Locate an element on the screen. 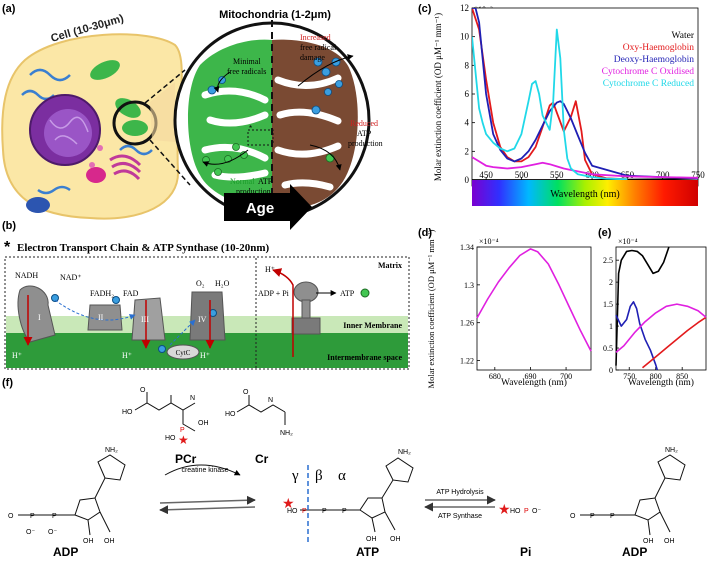  adp-left-nh2: NH₂ is located at coordinates (111, 450).